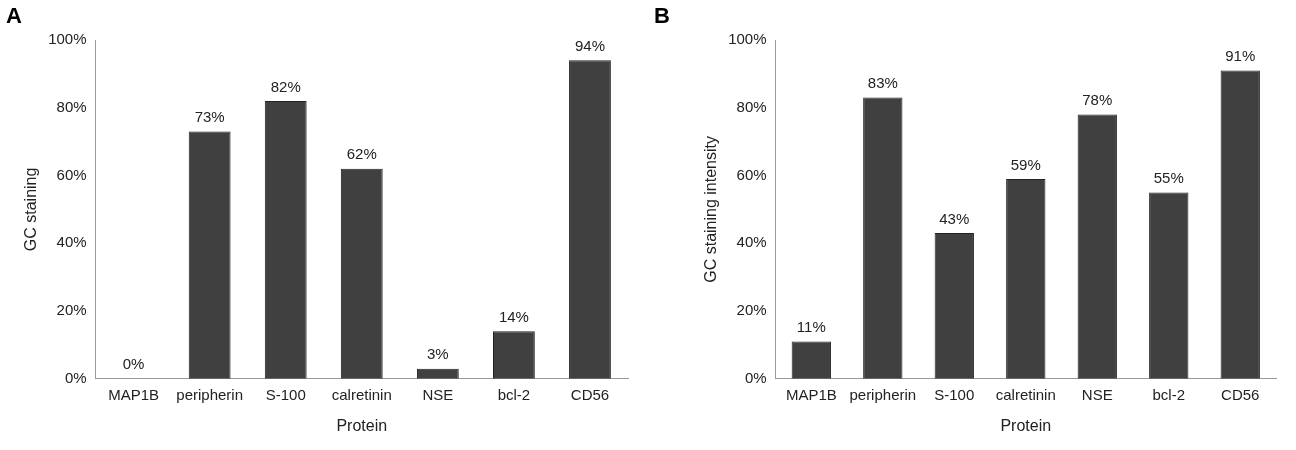  Describe the element at coordinates (513, 317) in the screenshot. I see `data-label: 14%` at that location.